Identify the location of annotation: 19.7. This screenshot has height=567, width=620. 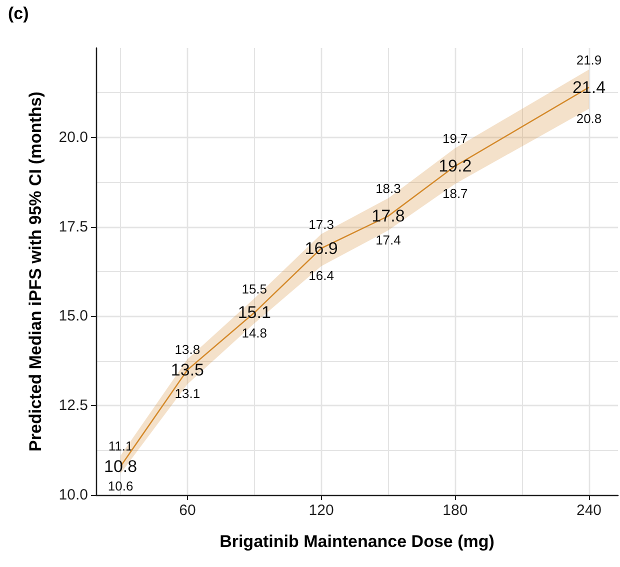
(455, 138).